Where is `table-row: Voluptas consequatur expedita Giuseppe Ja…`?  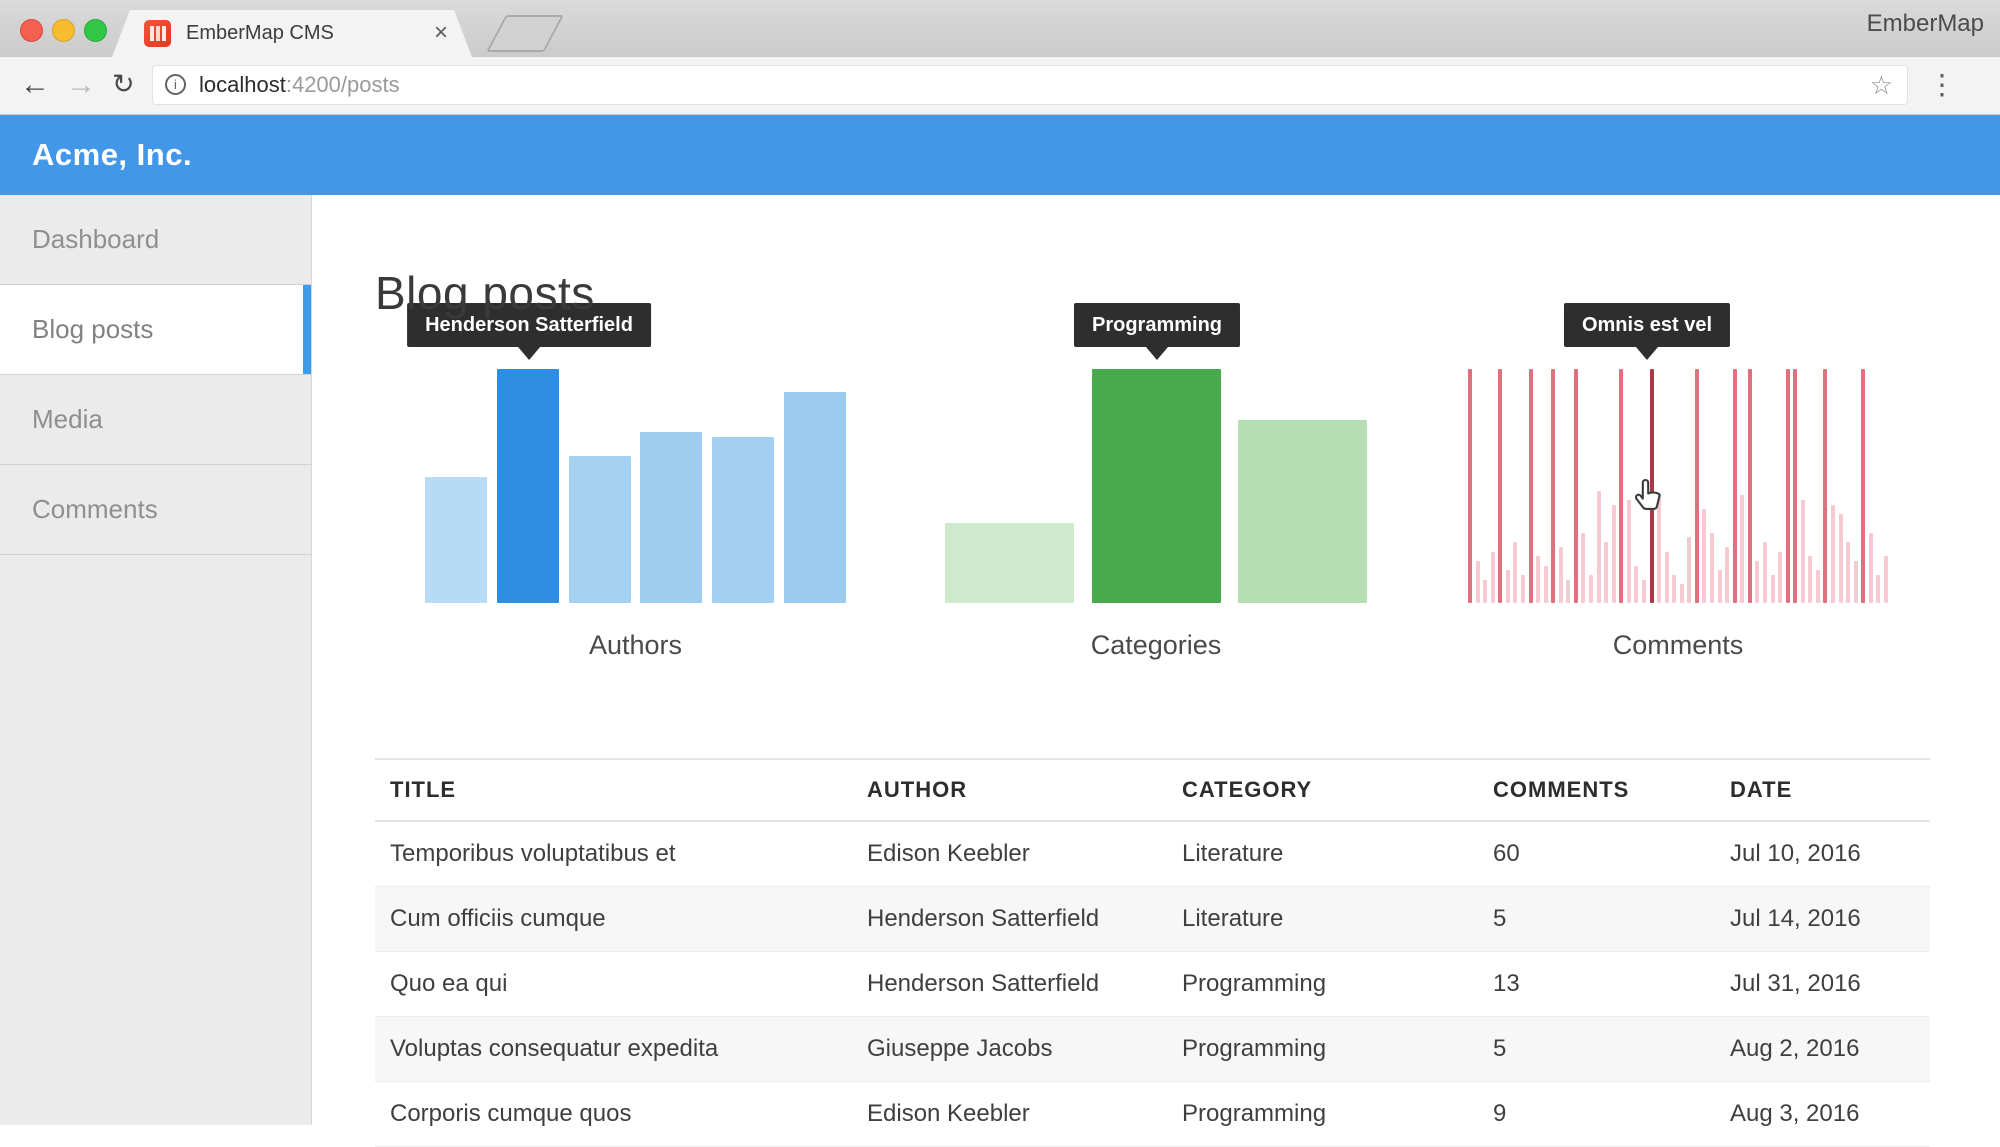
table-row: Voluptas consequatur expedita Giuseppe Ja… is located at coordinates (1152, 1049).